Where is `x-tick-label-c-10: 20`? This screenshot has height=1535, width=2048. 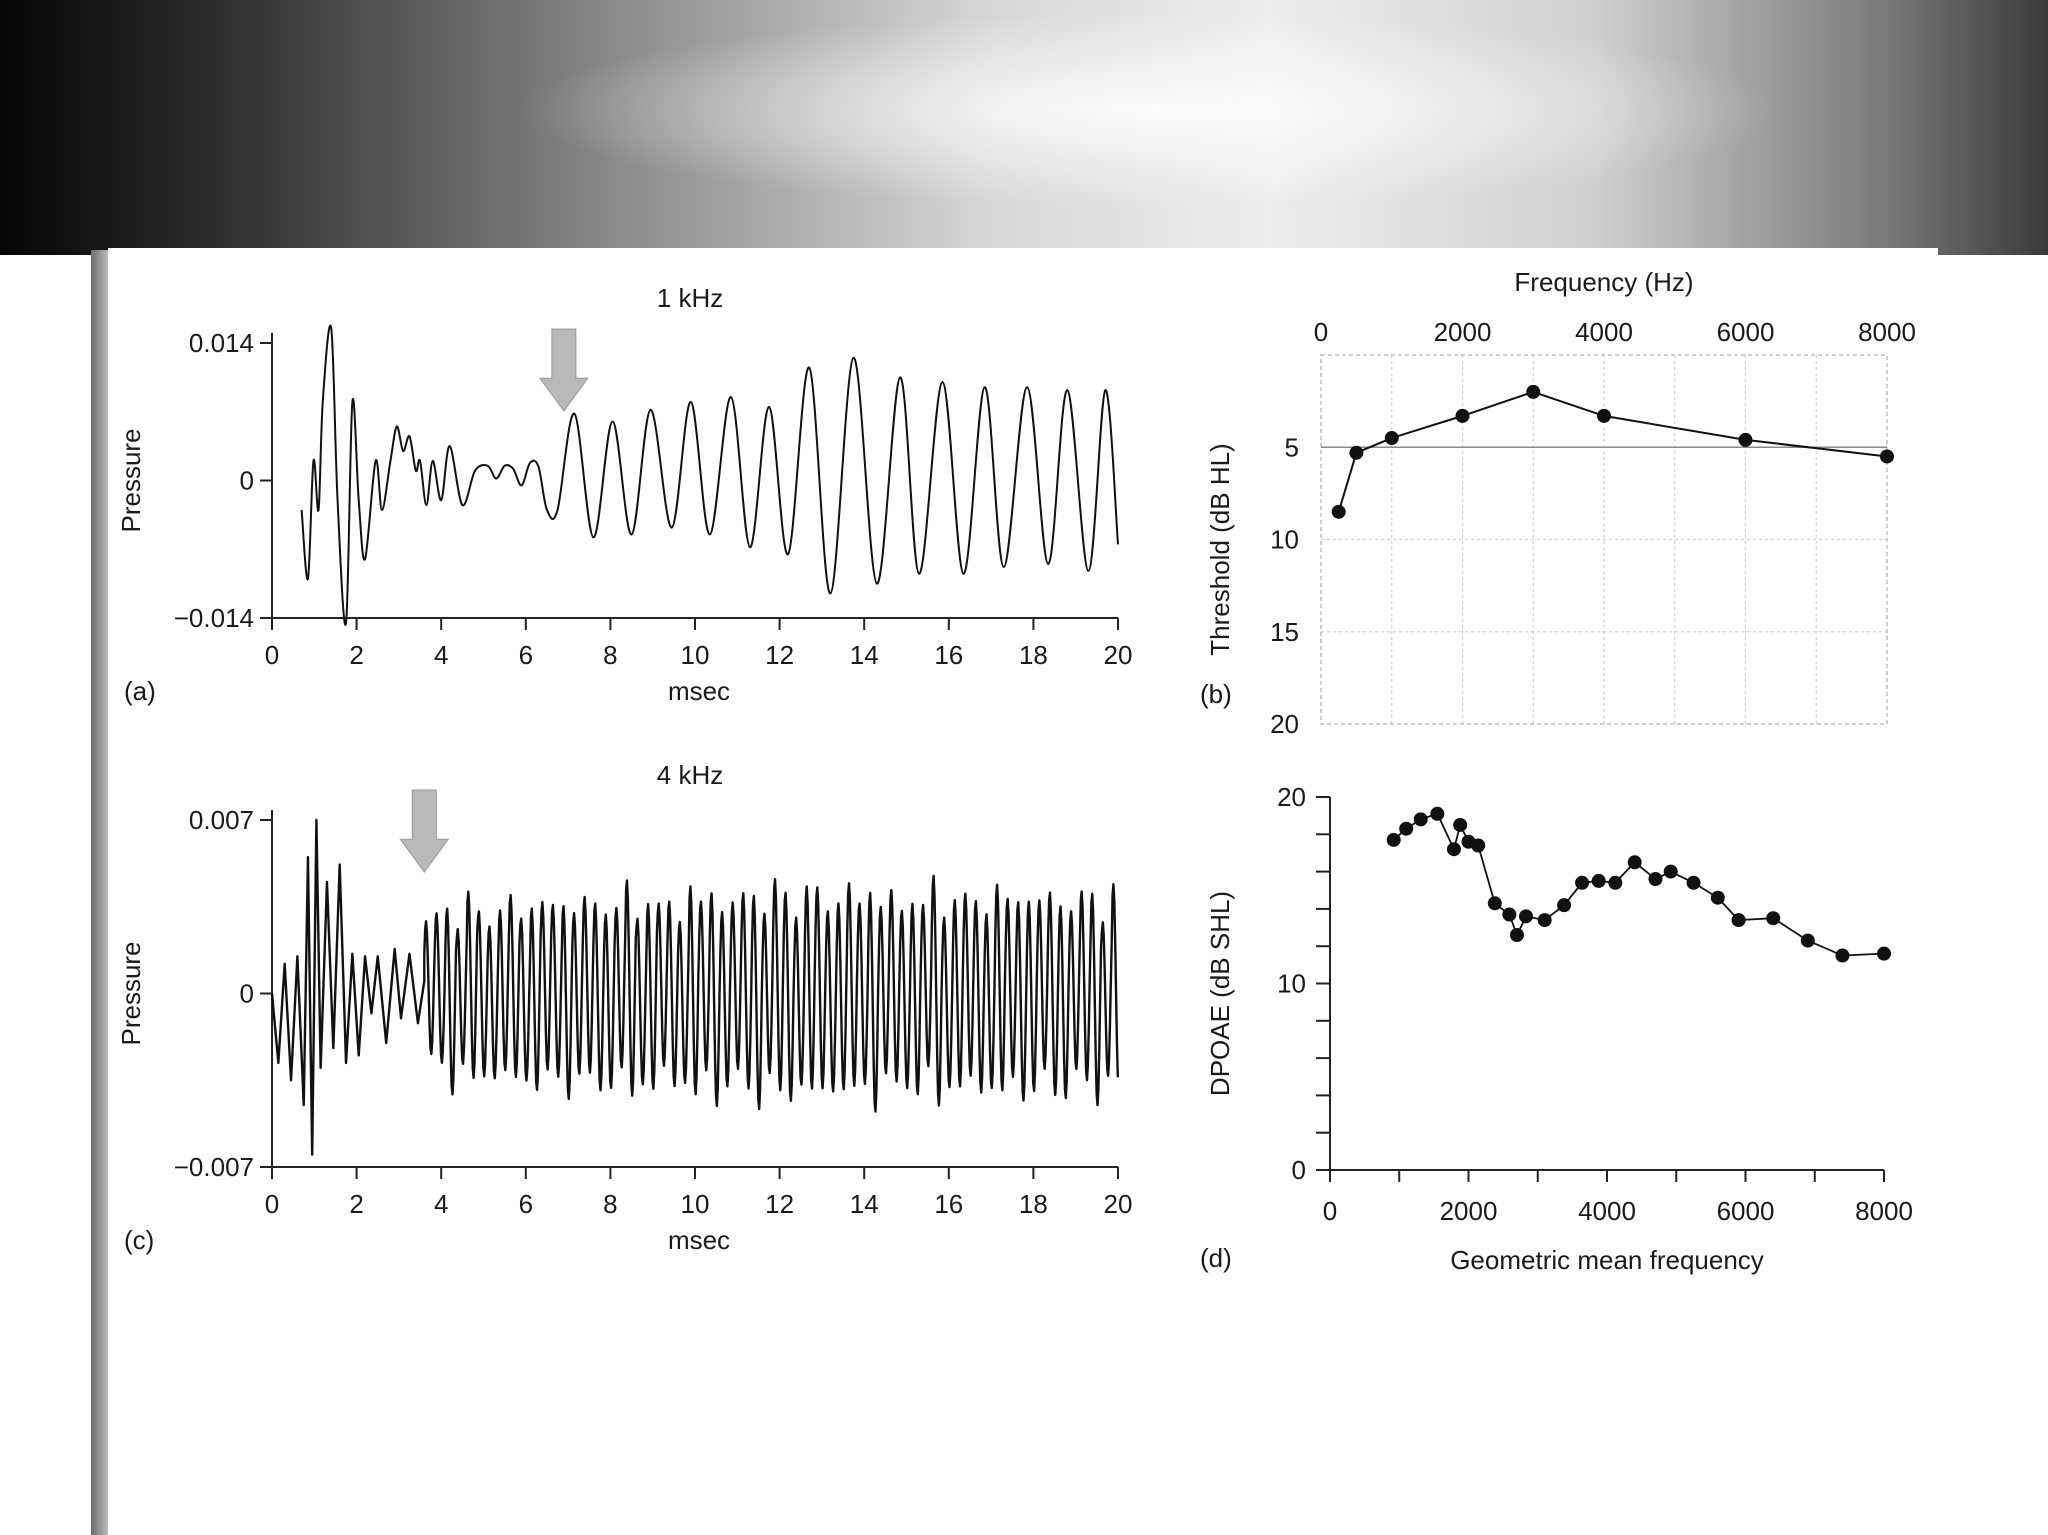
x-tick-label-c-10: 20 is located at coordinates (1118, 1204).